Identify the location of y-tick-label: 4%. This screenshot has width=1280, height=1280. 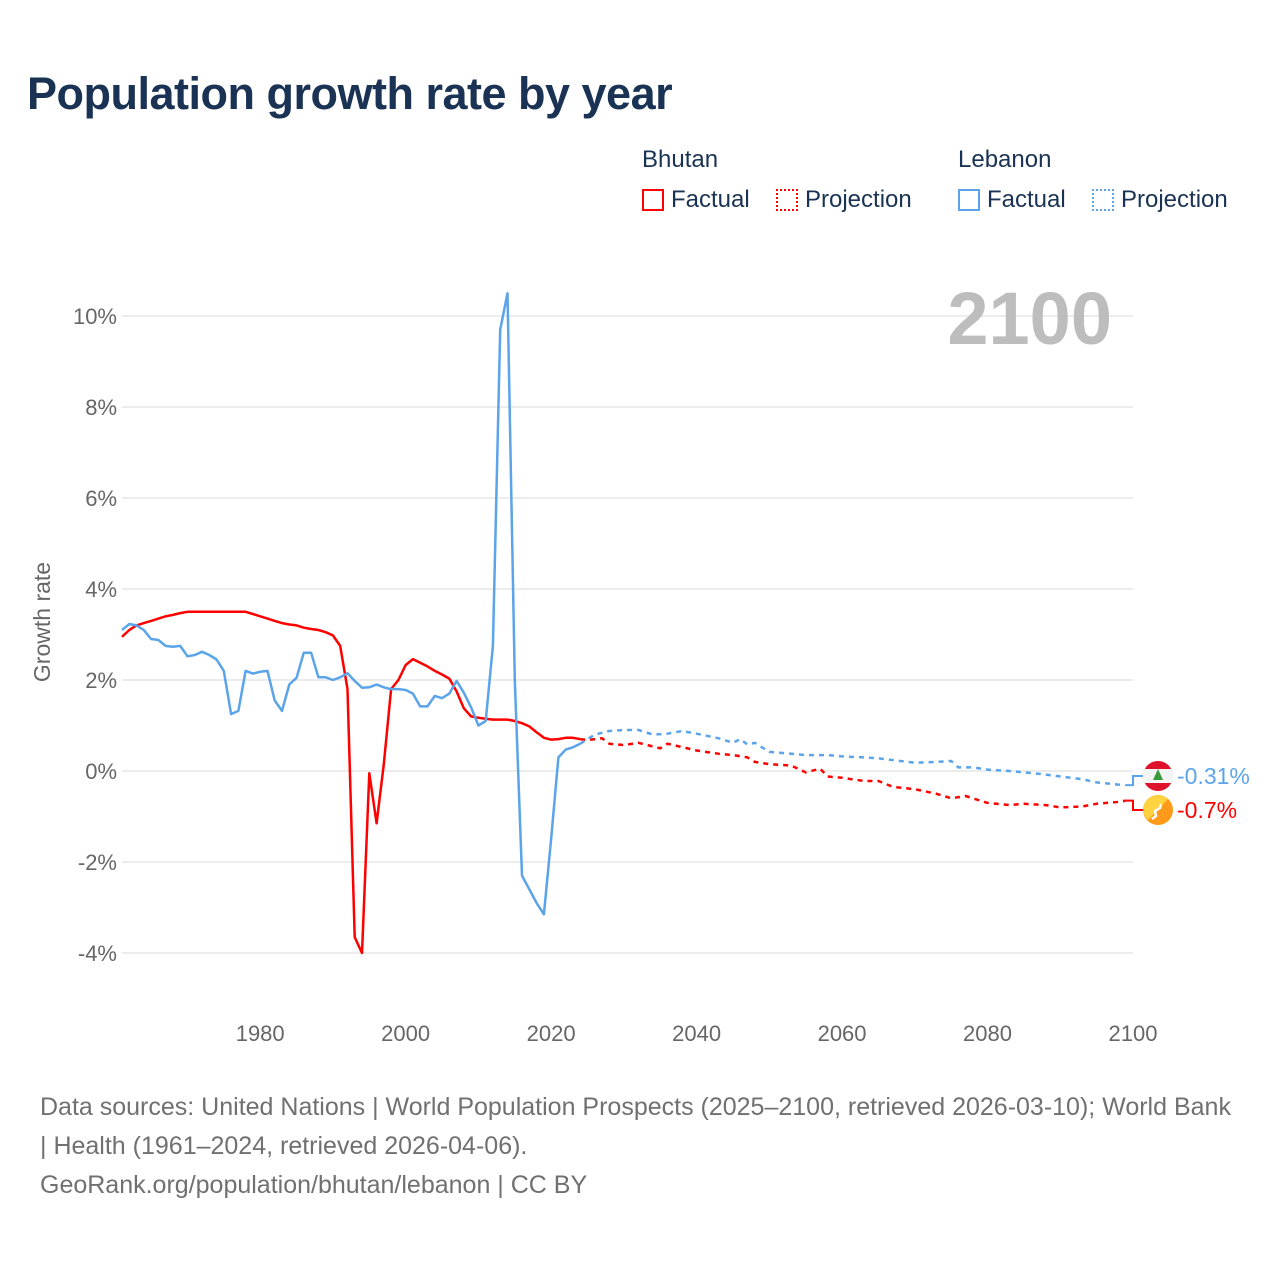
(101, 589).